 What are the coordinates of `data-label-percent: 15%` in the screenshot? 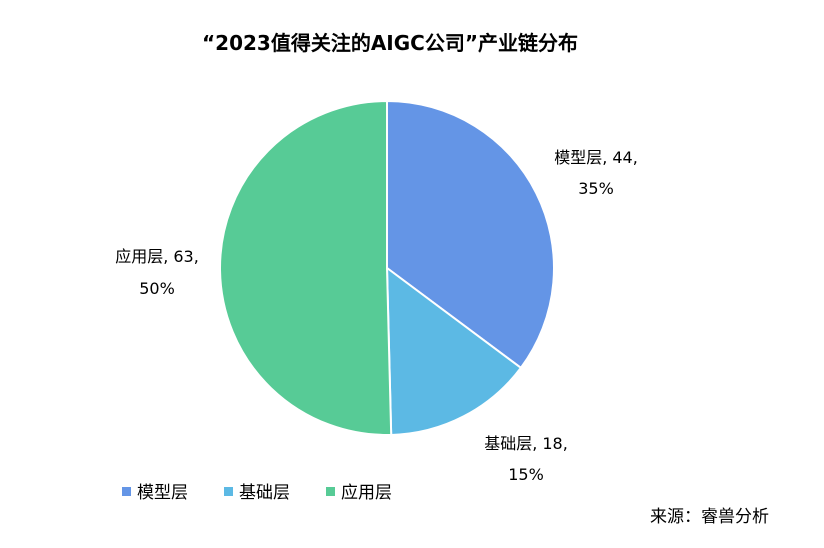 It's located at (526, 474).